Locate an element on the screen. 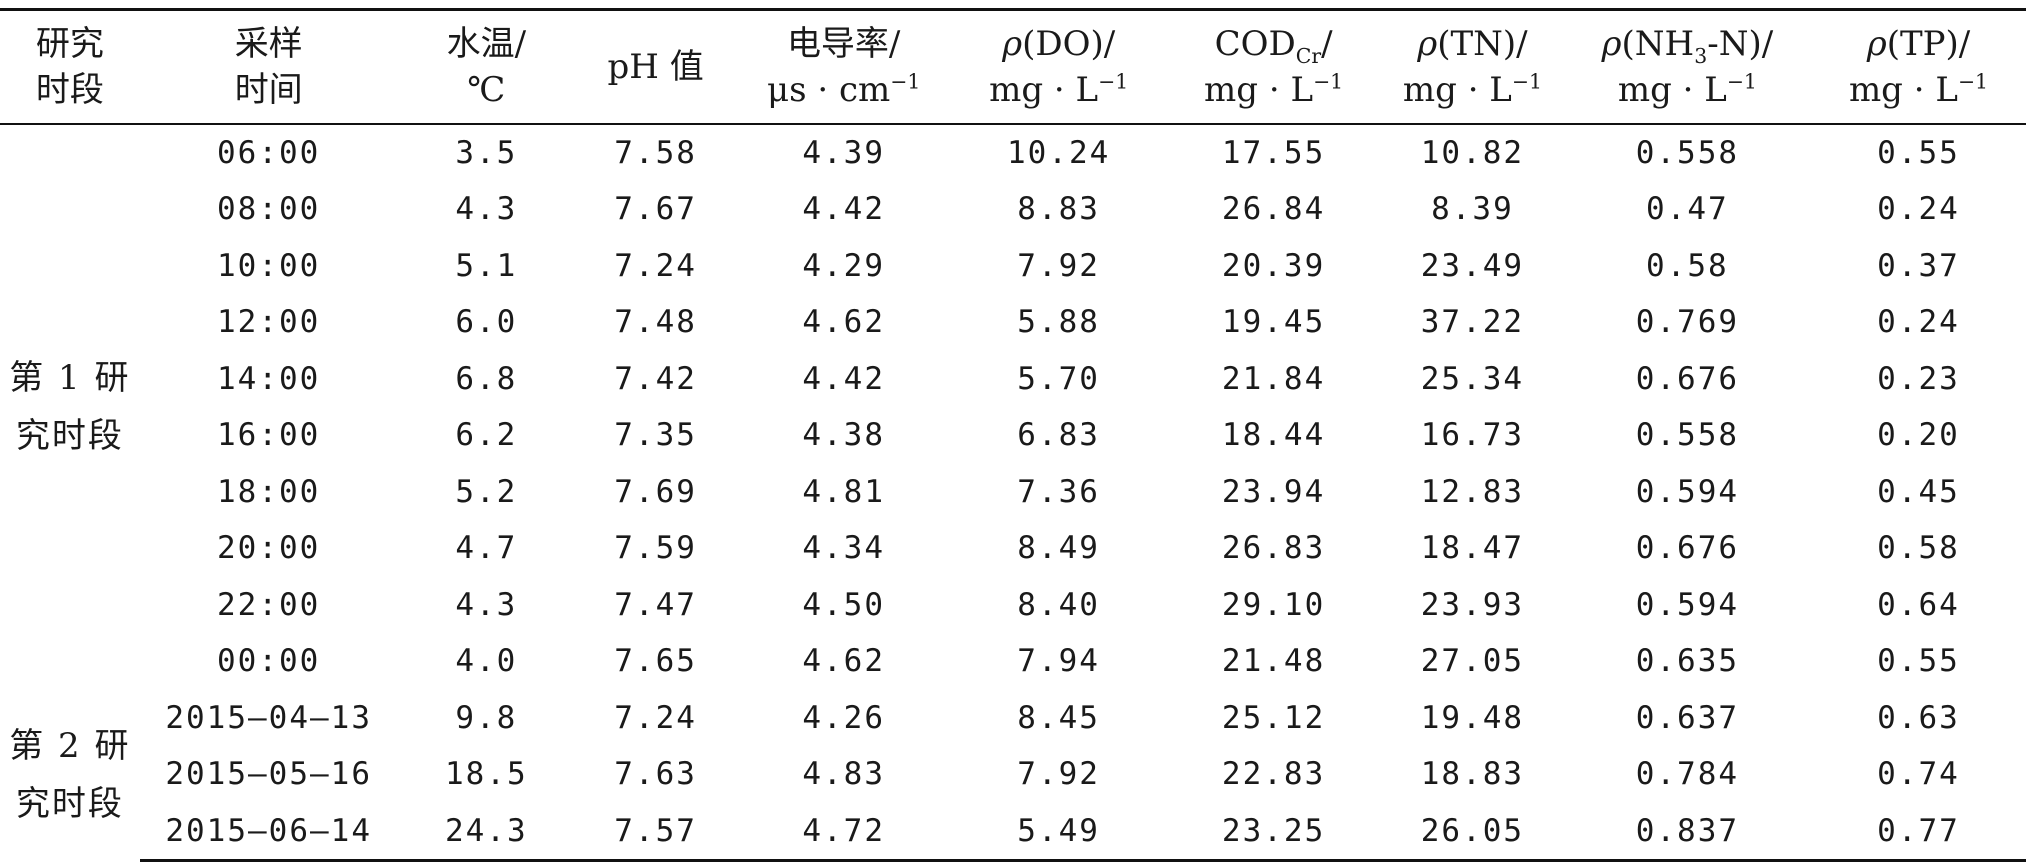 This screenshot has height=864, width=2026. cell-sampling-time: 12:00 is located at coordinates (269, 322).